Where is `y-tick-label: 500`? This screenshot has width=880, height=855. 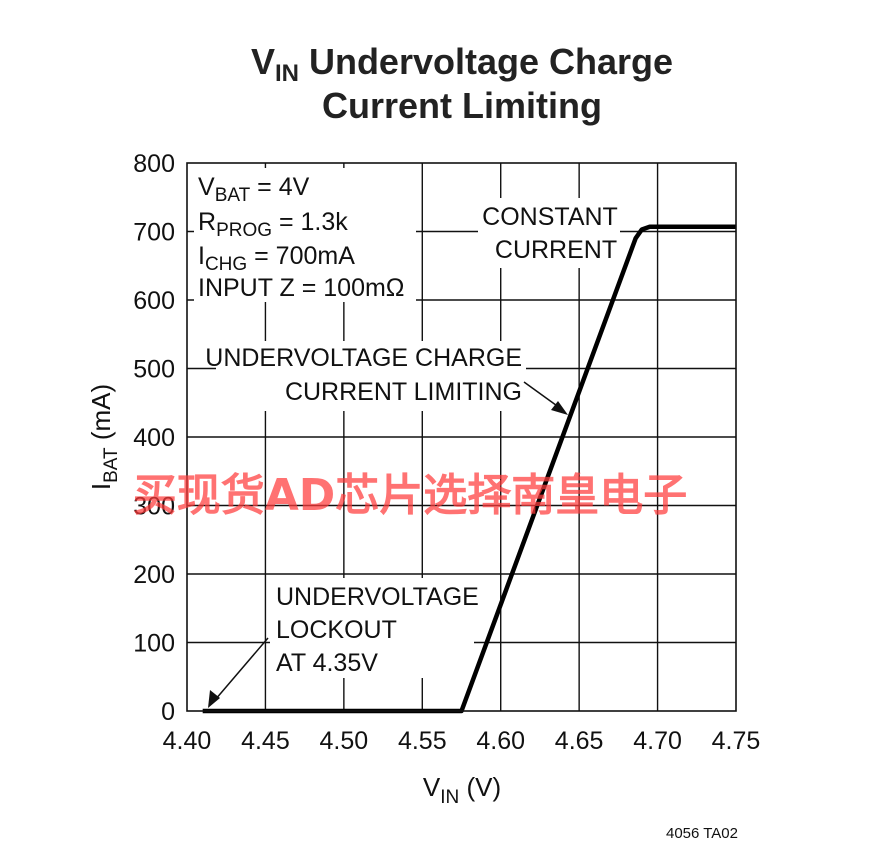 y-tick-label: 500 is located at coordinates (154, 370).